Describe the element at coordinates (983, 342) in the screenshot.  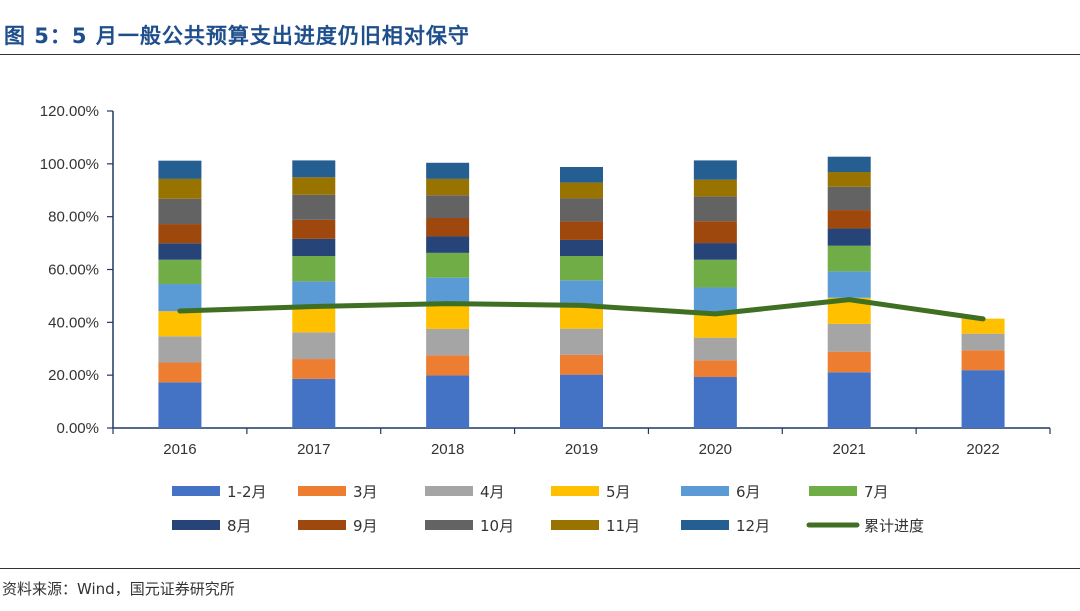
I see `bar-segment-2022-4月` at that location.